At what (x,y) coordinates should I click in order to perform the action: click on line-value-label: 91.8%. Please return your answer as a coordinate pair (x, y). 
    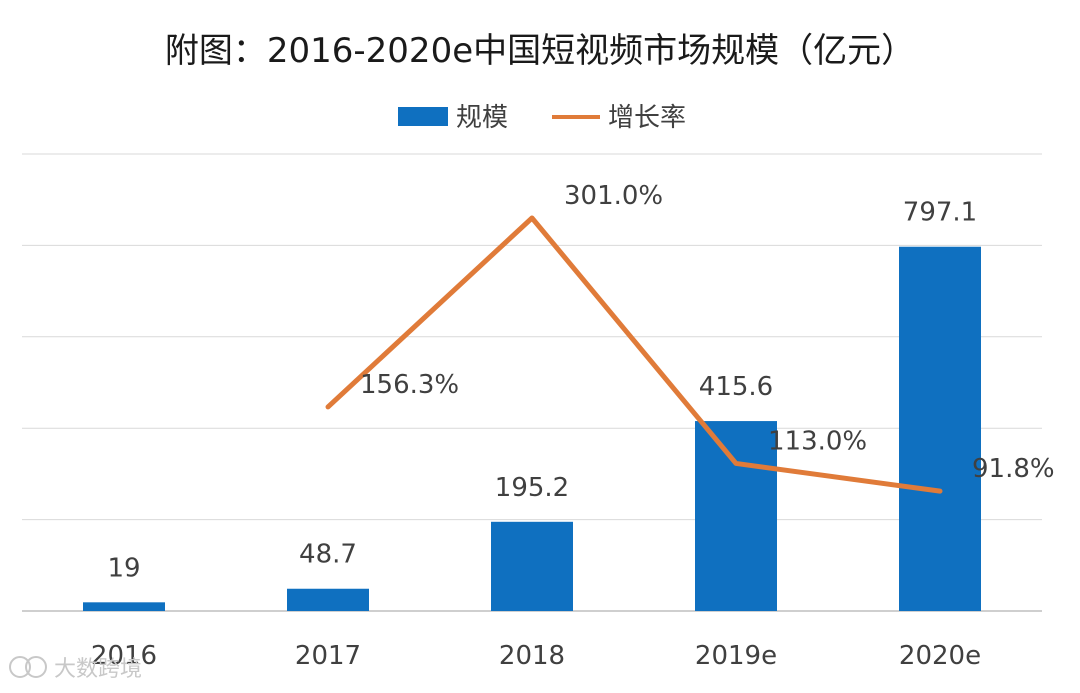
    Looking at the image, I should click on (1013, 469).